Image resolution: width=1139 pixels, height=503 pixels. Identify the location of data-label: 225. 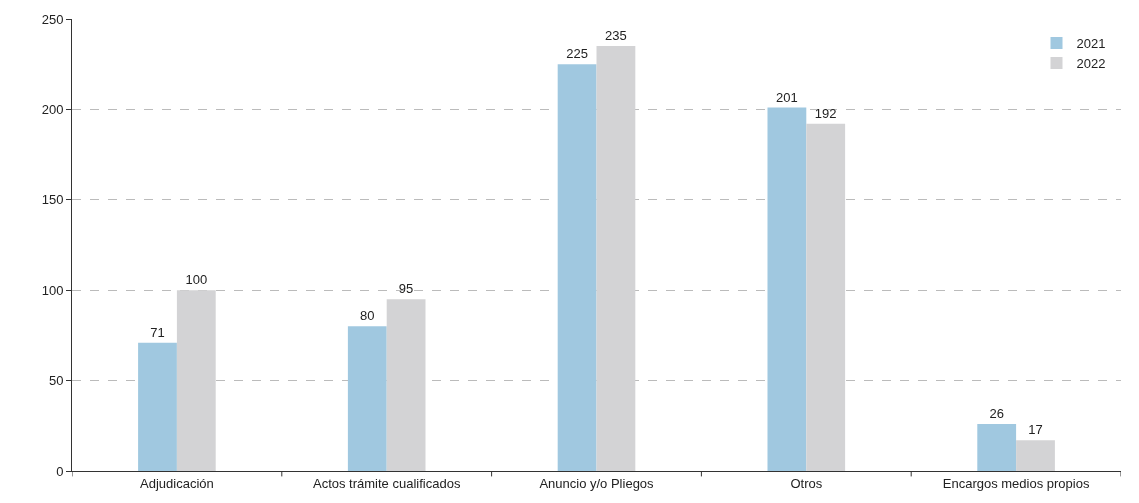
(577, 54).